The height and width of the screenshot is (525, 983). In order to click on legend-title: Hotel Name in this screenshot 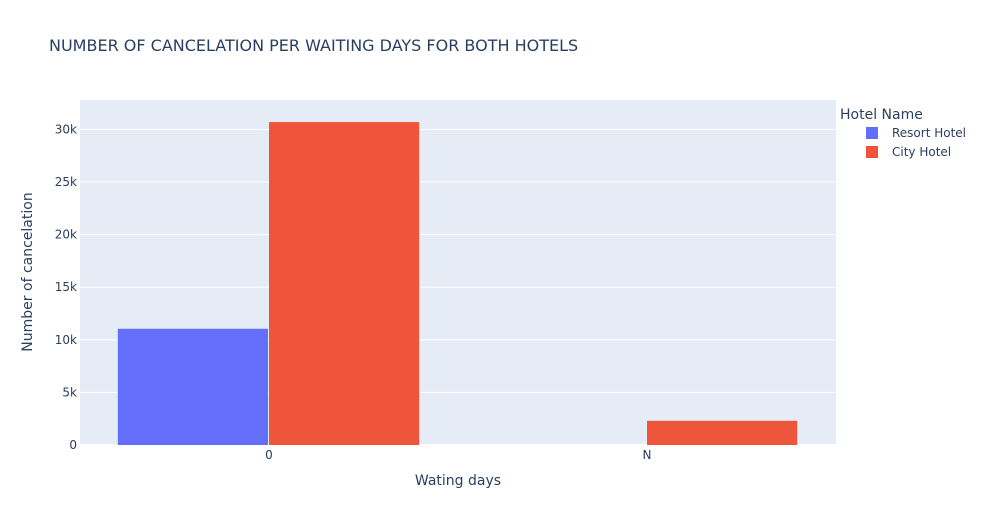, I will do `click(881, 115)`.